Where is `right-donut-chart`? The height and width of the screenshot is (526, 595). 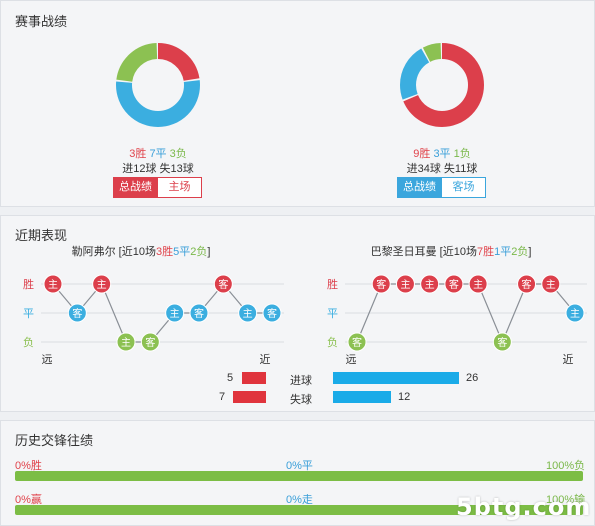
right-donut-chart is located at coordinates (442, 85).